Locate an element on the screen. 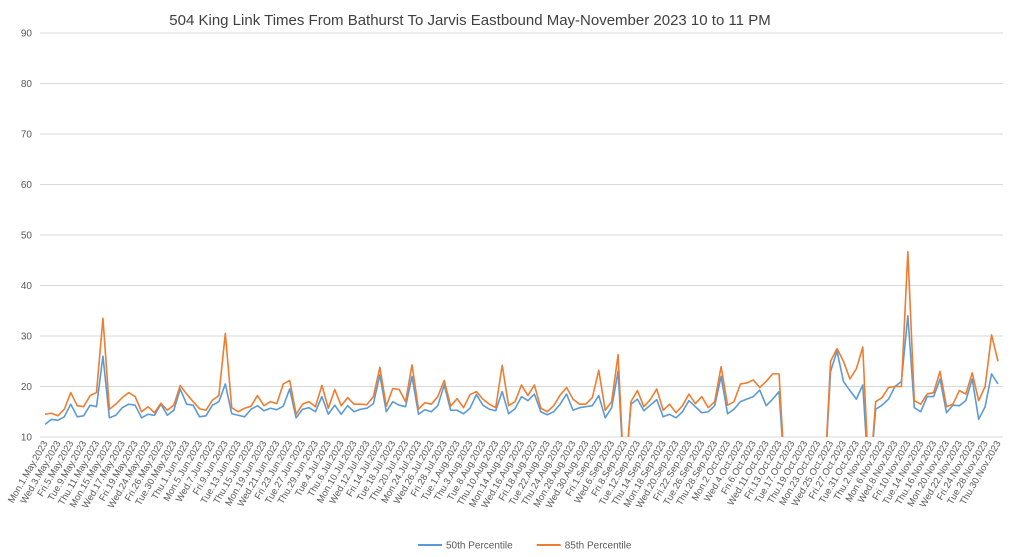 This screenshot has width=1024, height=557. y-tick-label: 20 is located at coordinates (27, 387).